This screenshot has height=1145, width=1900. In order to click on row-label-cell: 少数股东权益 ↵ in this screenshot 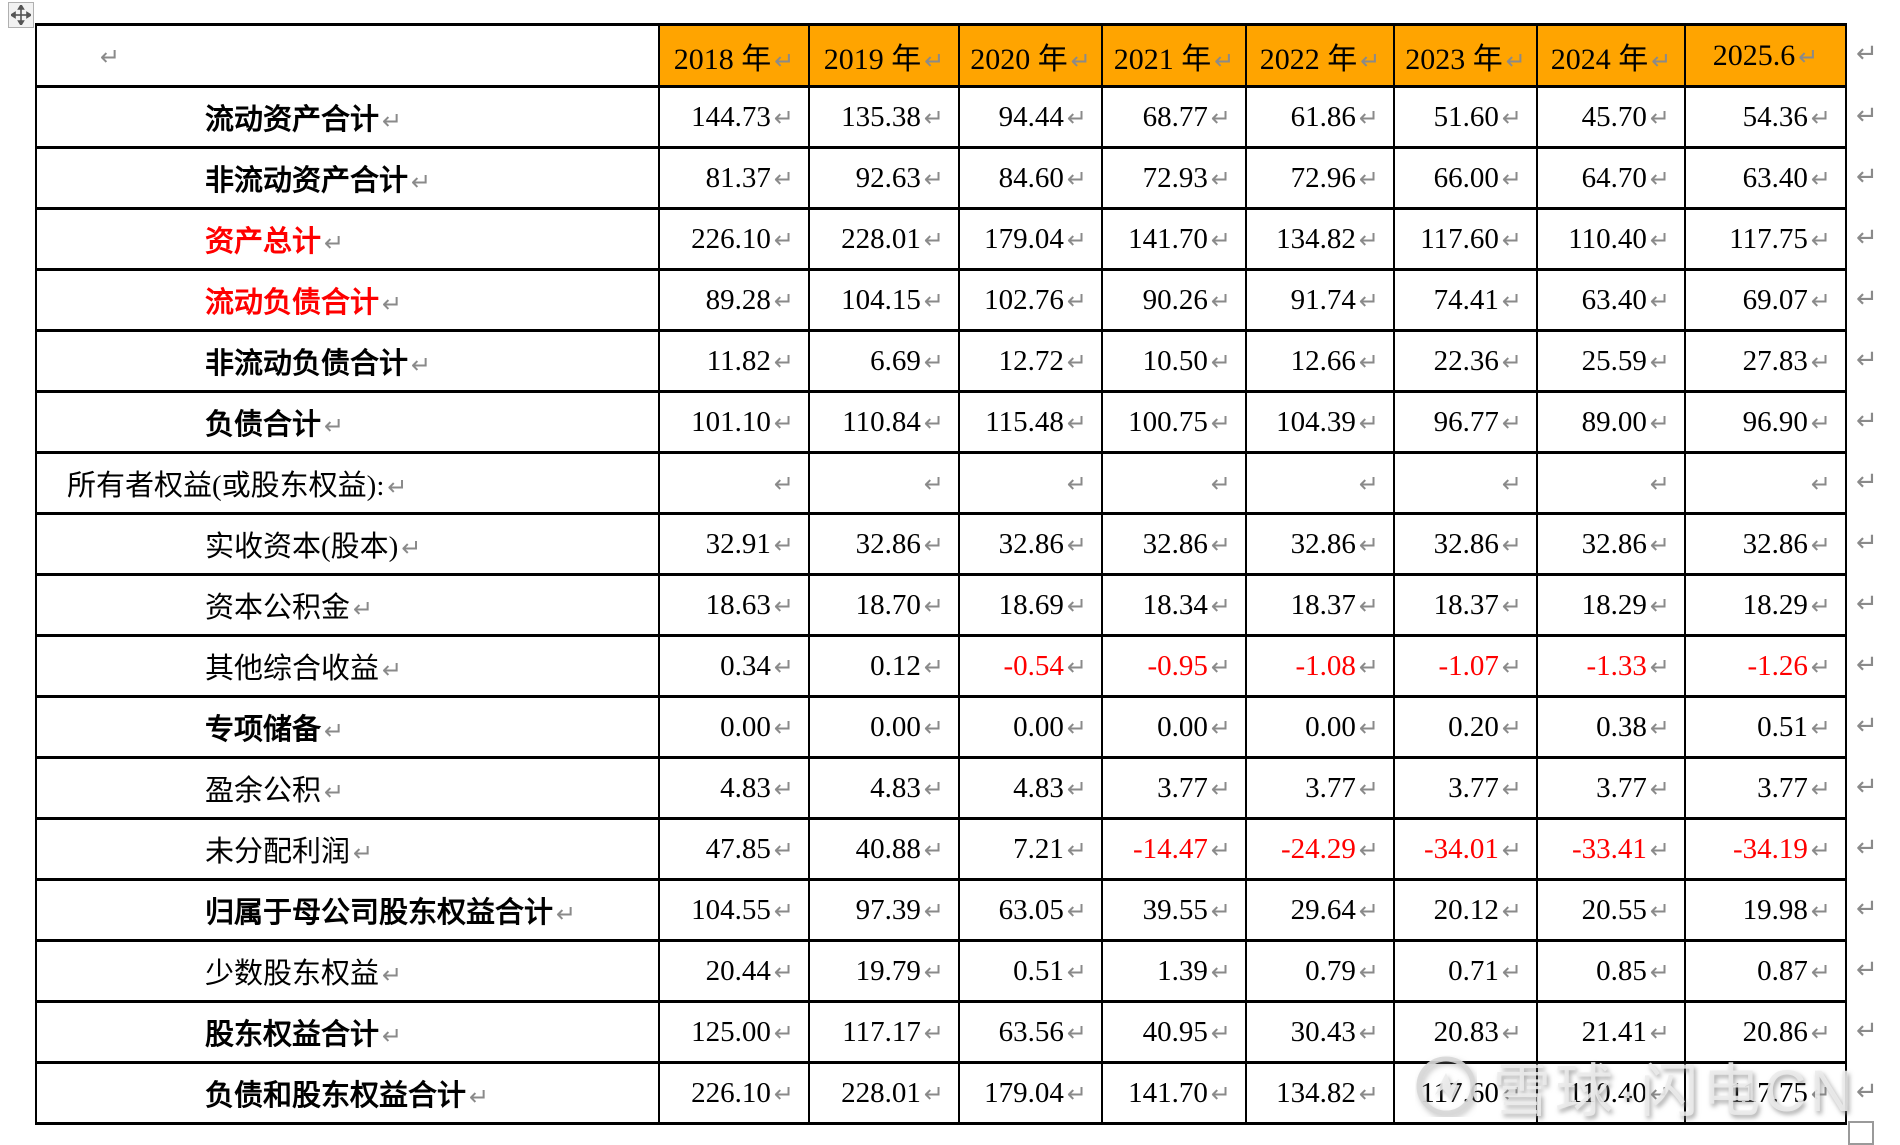, I will do `click(347, 971)`.